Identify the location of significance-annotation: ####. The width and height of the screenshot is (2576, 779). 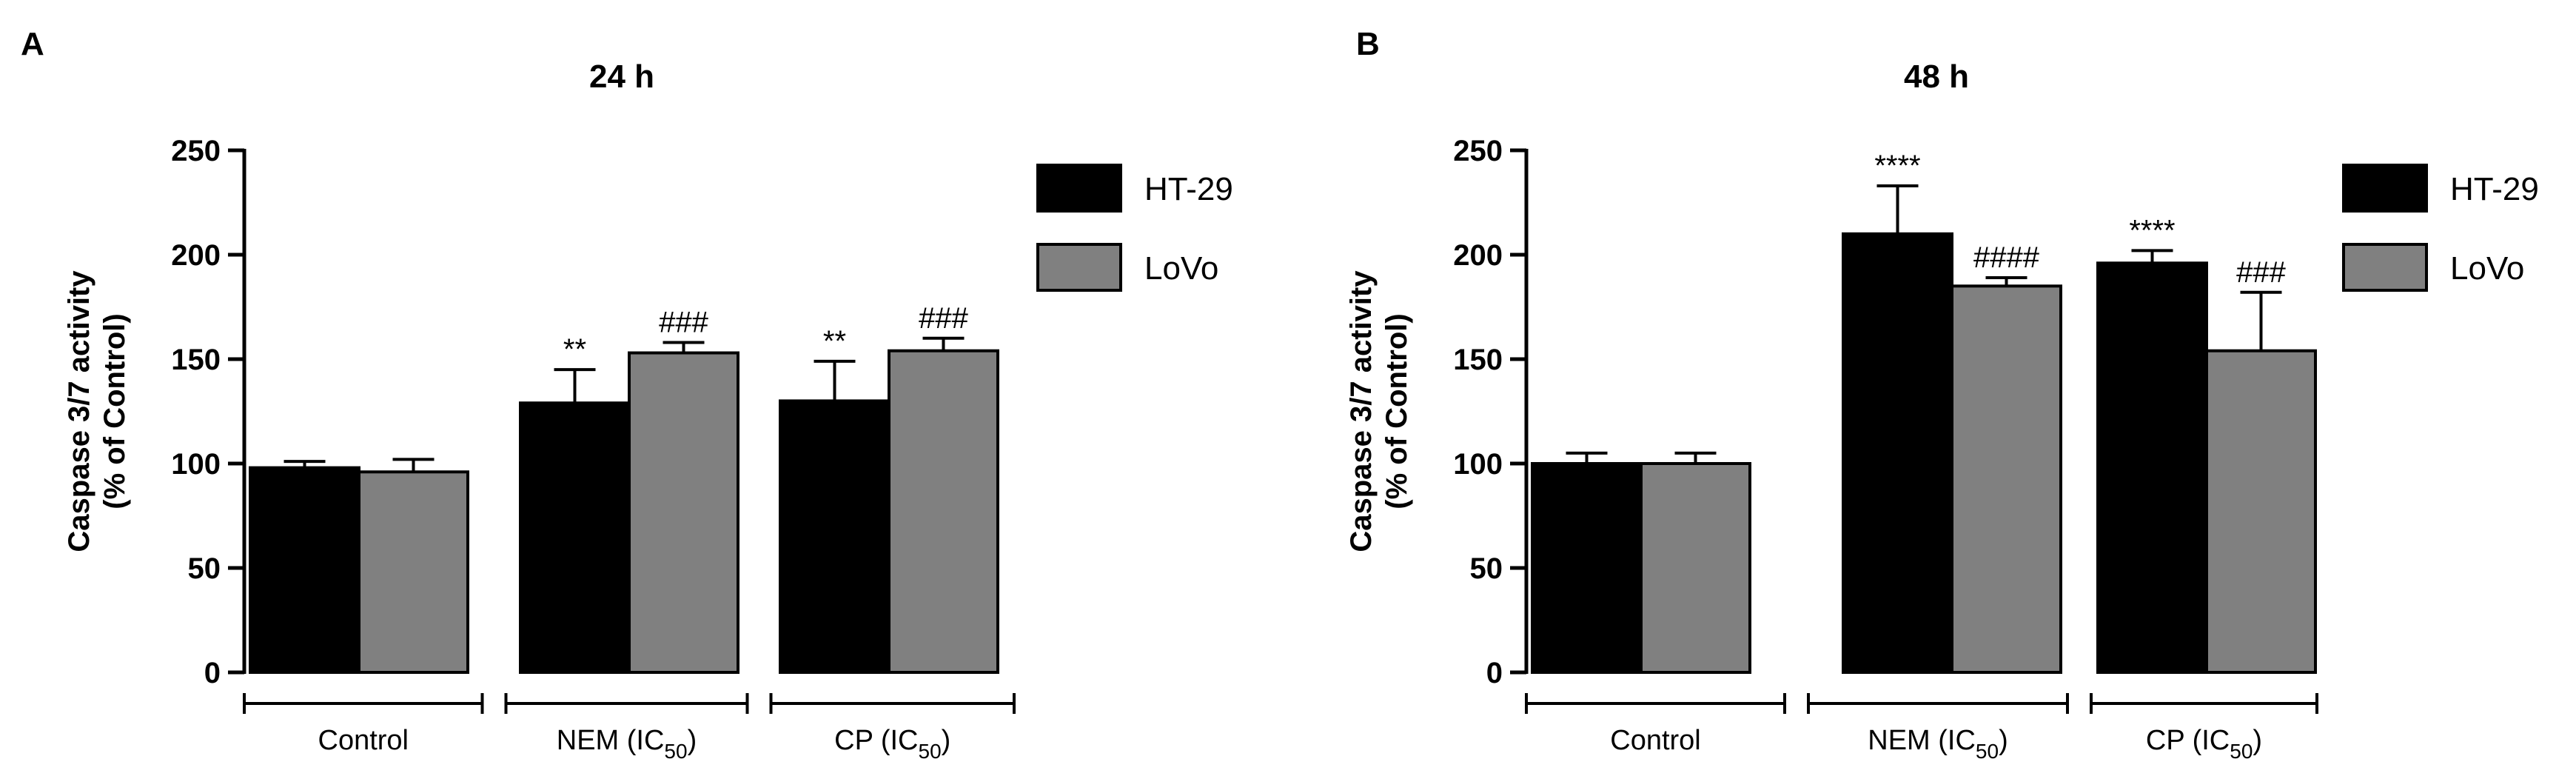
(2006, 257).